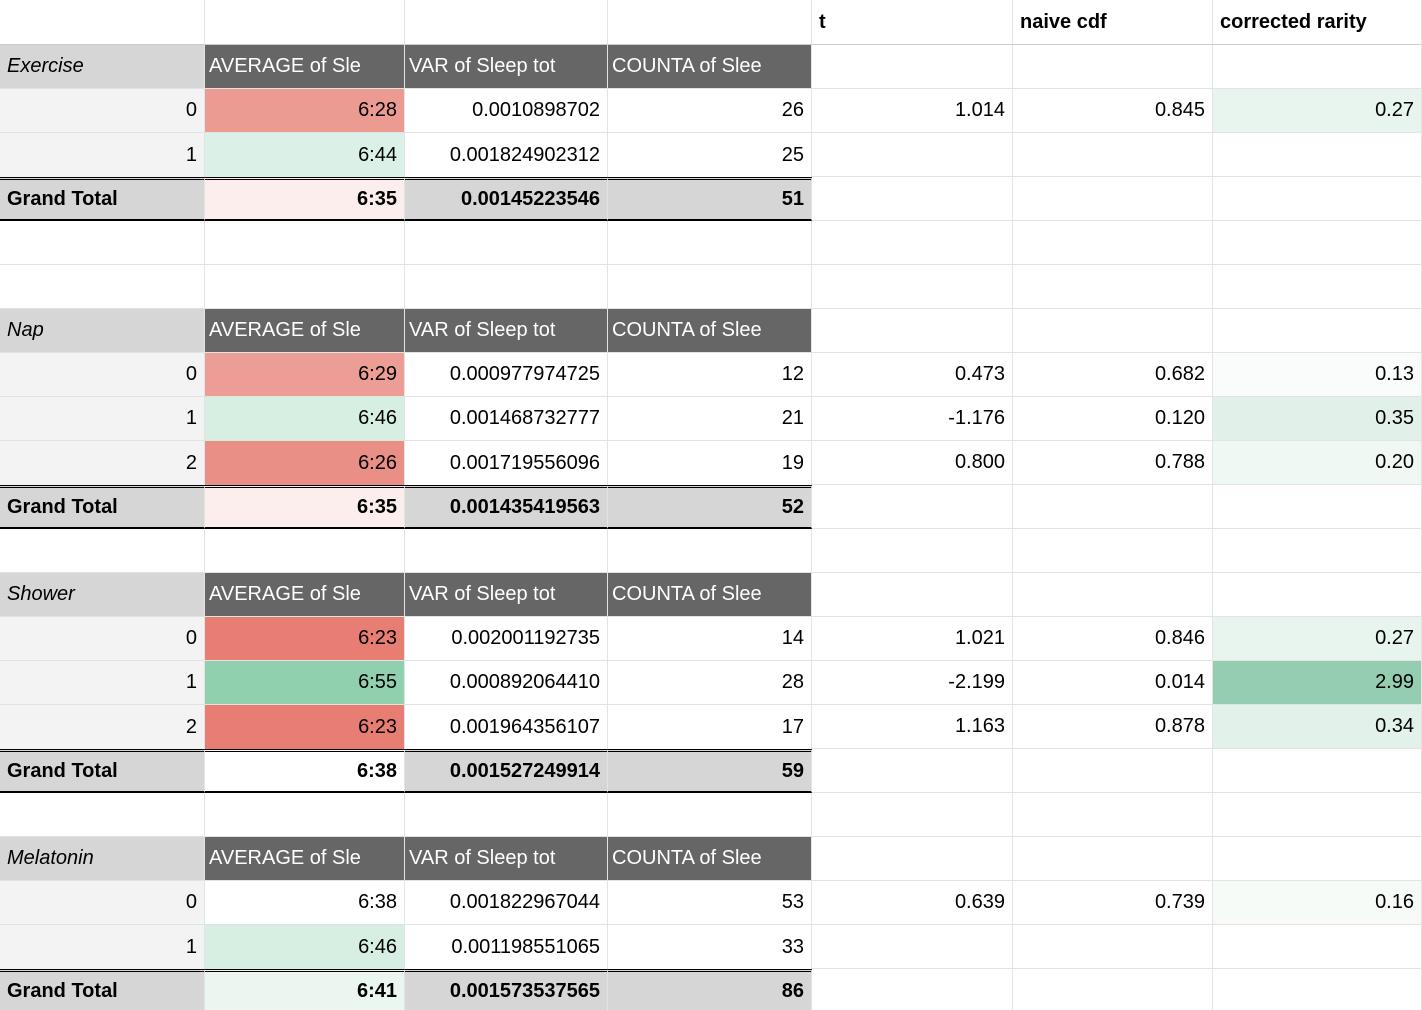 This screenshot has width=1422, height=1010. Describe the element at coordinates (506, 419) in the screenshot. I see `variance-cell: 0.001468732777` at that location.